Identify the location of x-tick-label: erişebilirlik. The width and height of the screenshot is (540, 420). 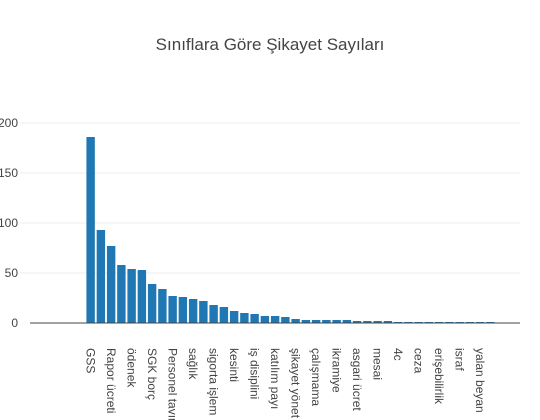
(439, 376).